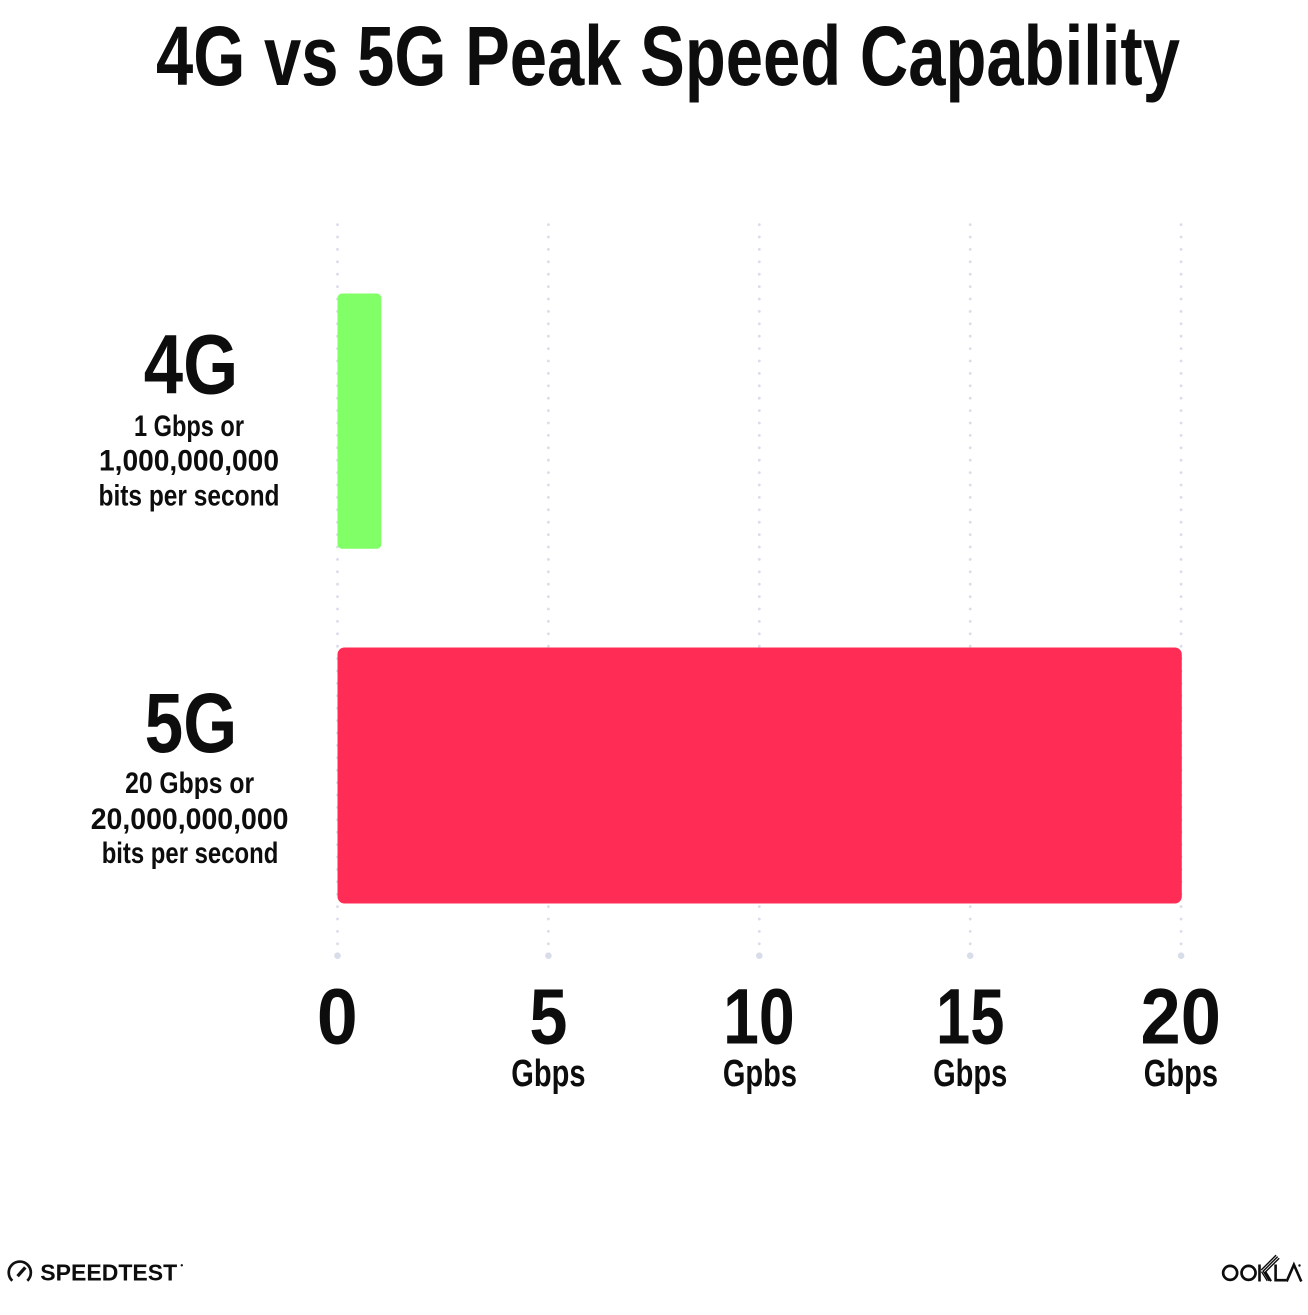 The image size is (1308, 1315). What do you see at coordinates (191, 723) in the screenshot?
I see `svg-text: 5G` at bounding box center [191, 723].